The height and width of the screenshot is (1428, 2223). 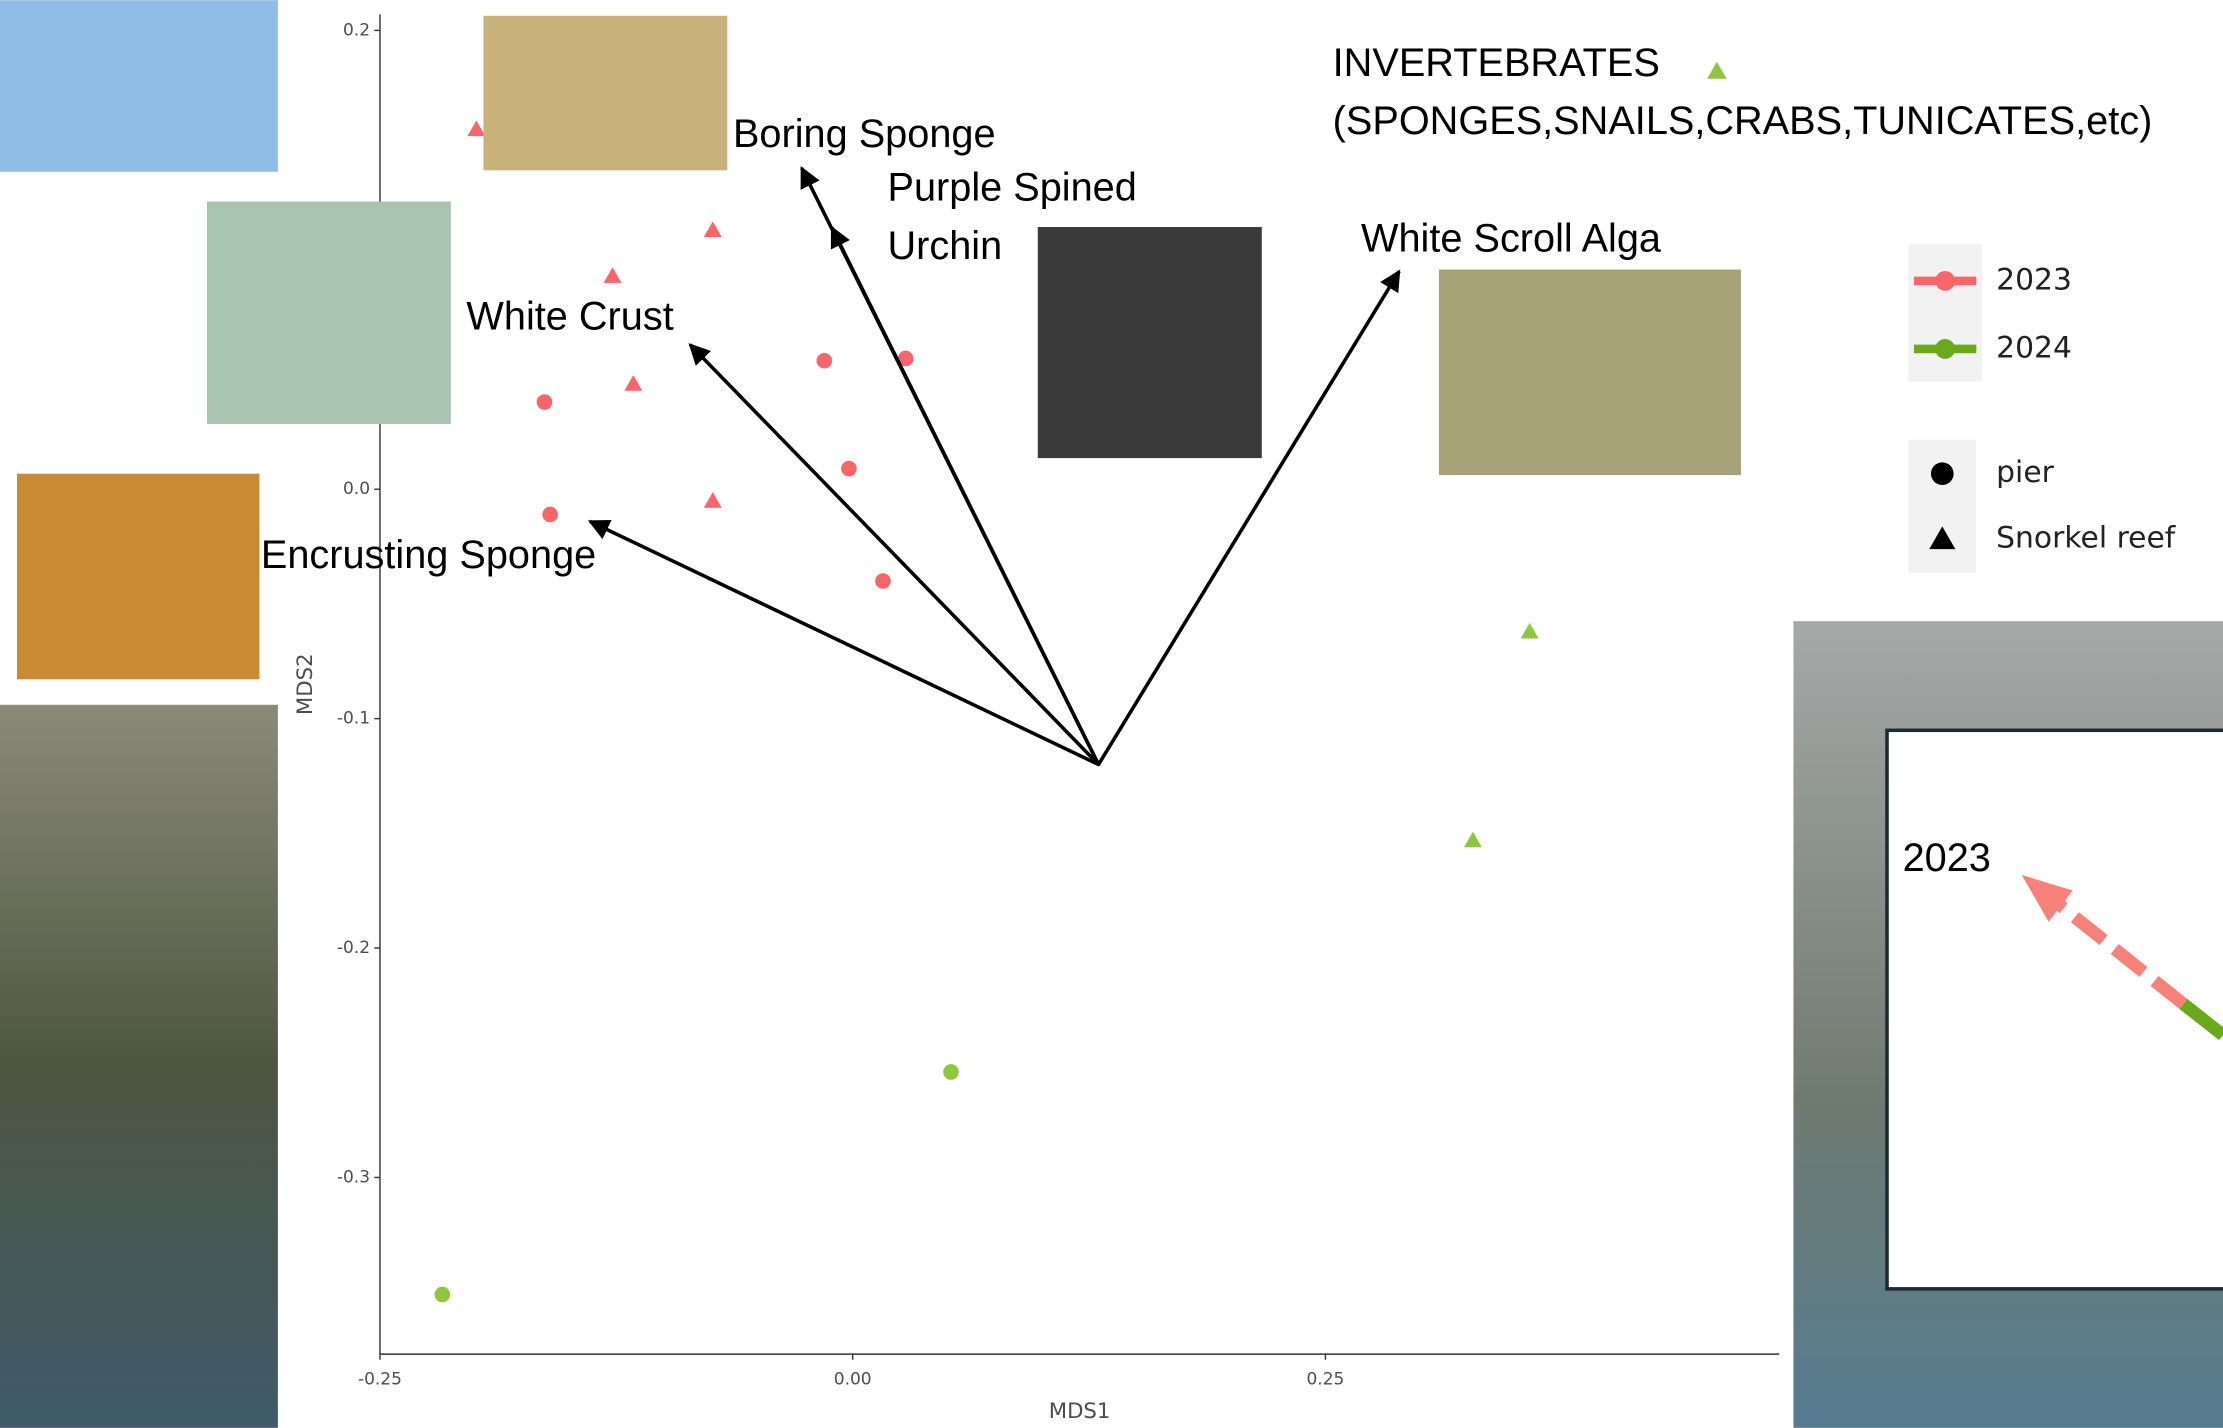 What do you see at coordinates (944, 246) in the screenshot?
I see `arrow-label: Urchin` at bounding box center [944, 246].